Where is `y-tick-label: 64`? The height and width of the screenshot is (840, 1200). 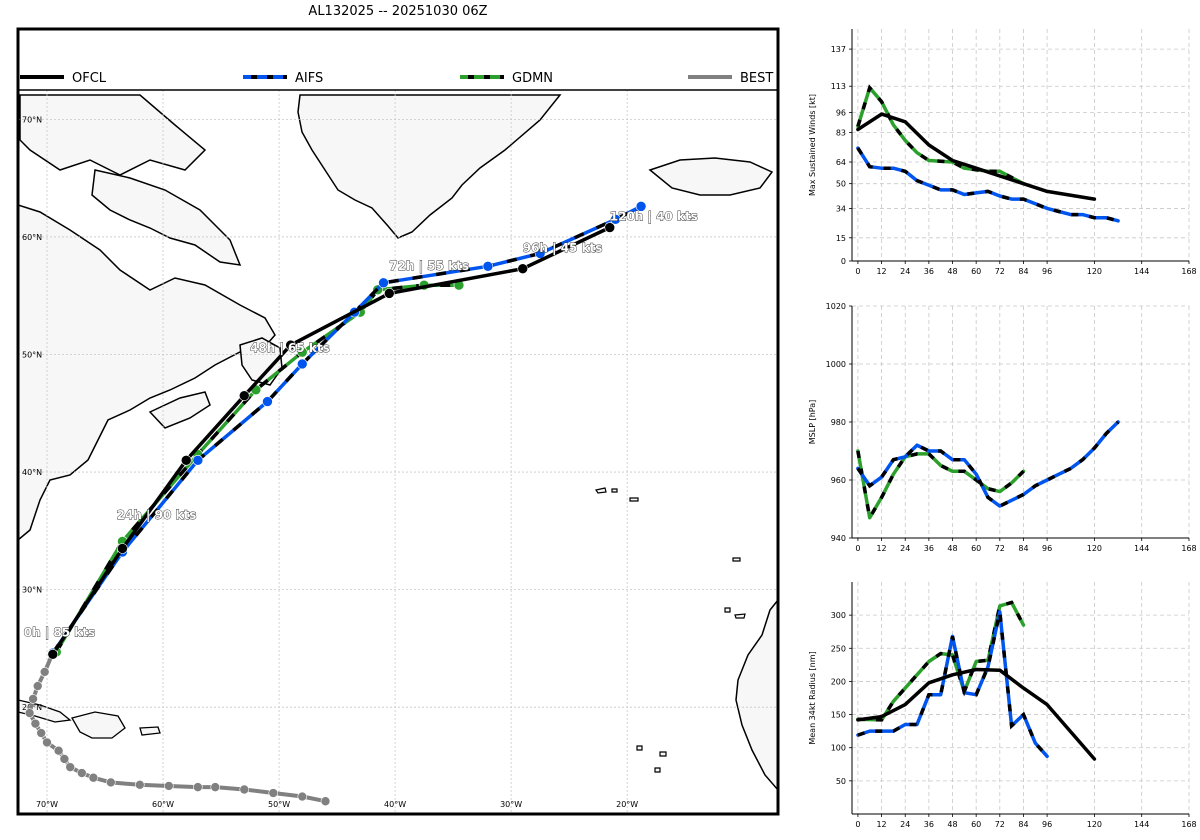 y-tick-label: 64 is located at coordinates (841, 162).